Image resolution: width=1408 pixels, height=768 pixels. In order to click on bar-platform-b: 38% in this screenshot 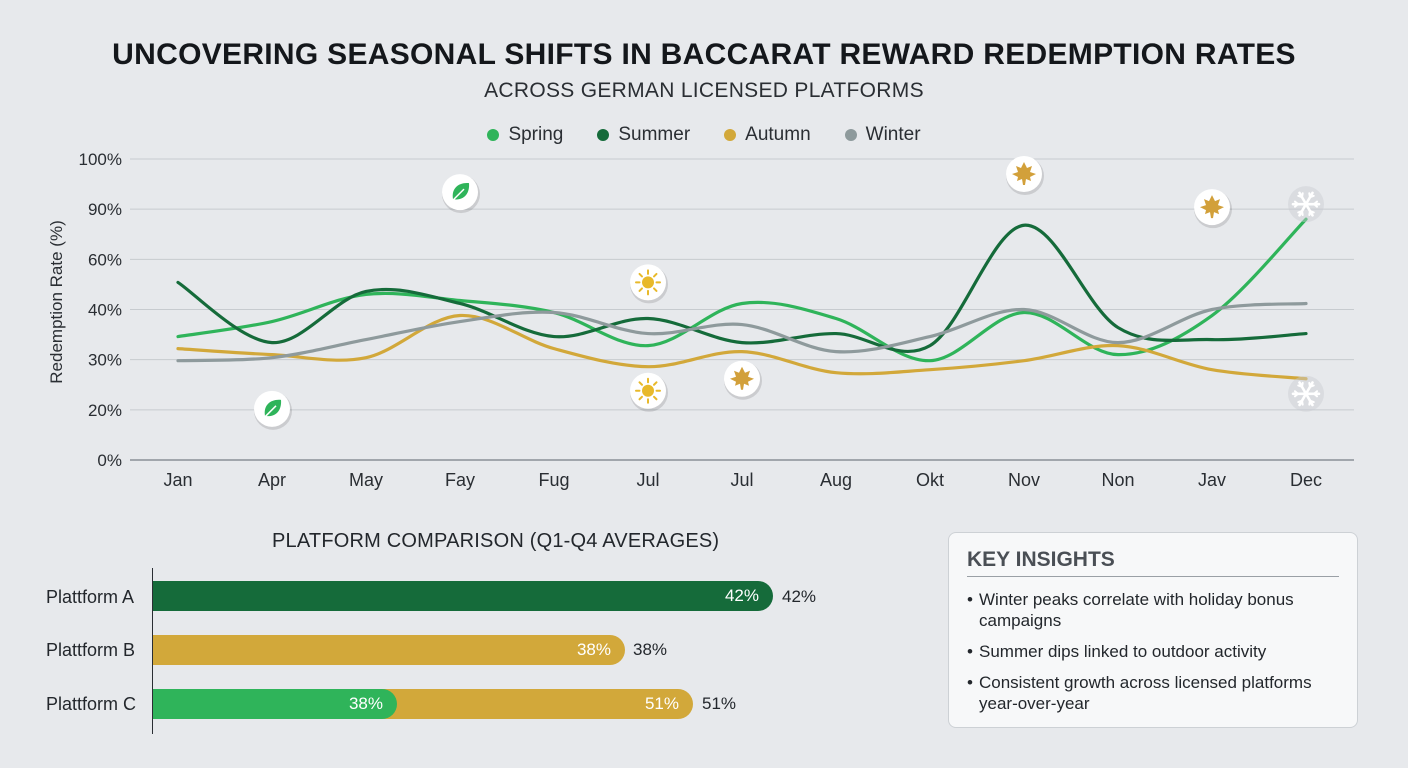, I will do `click(389, 650)`.